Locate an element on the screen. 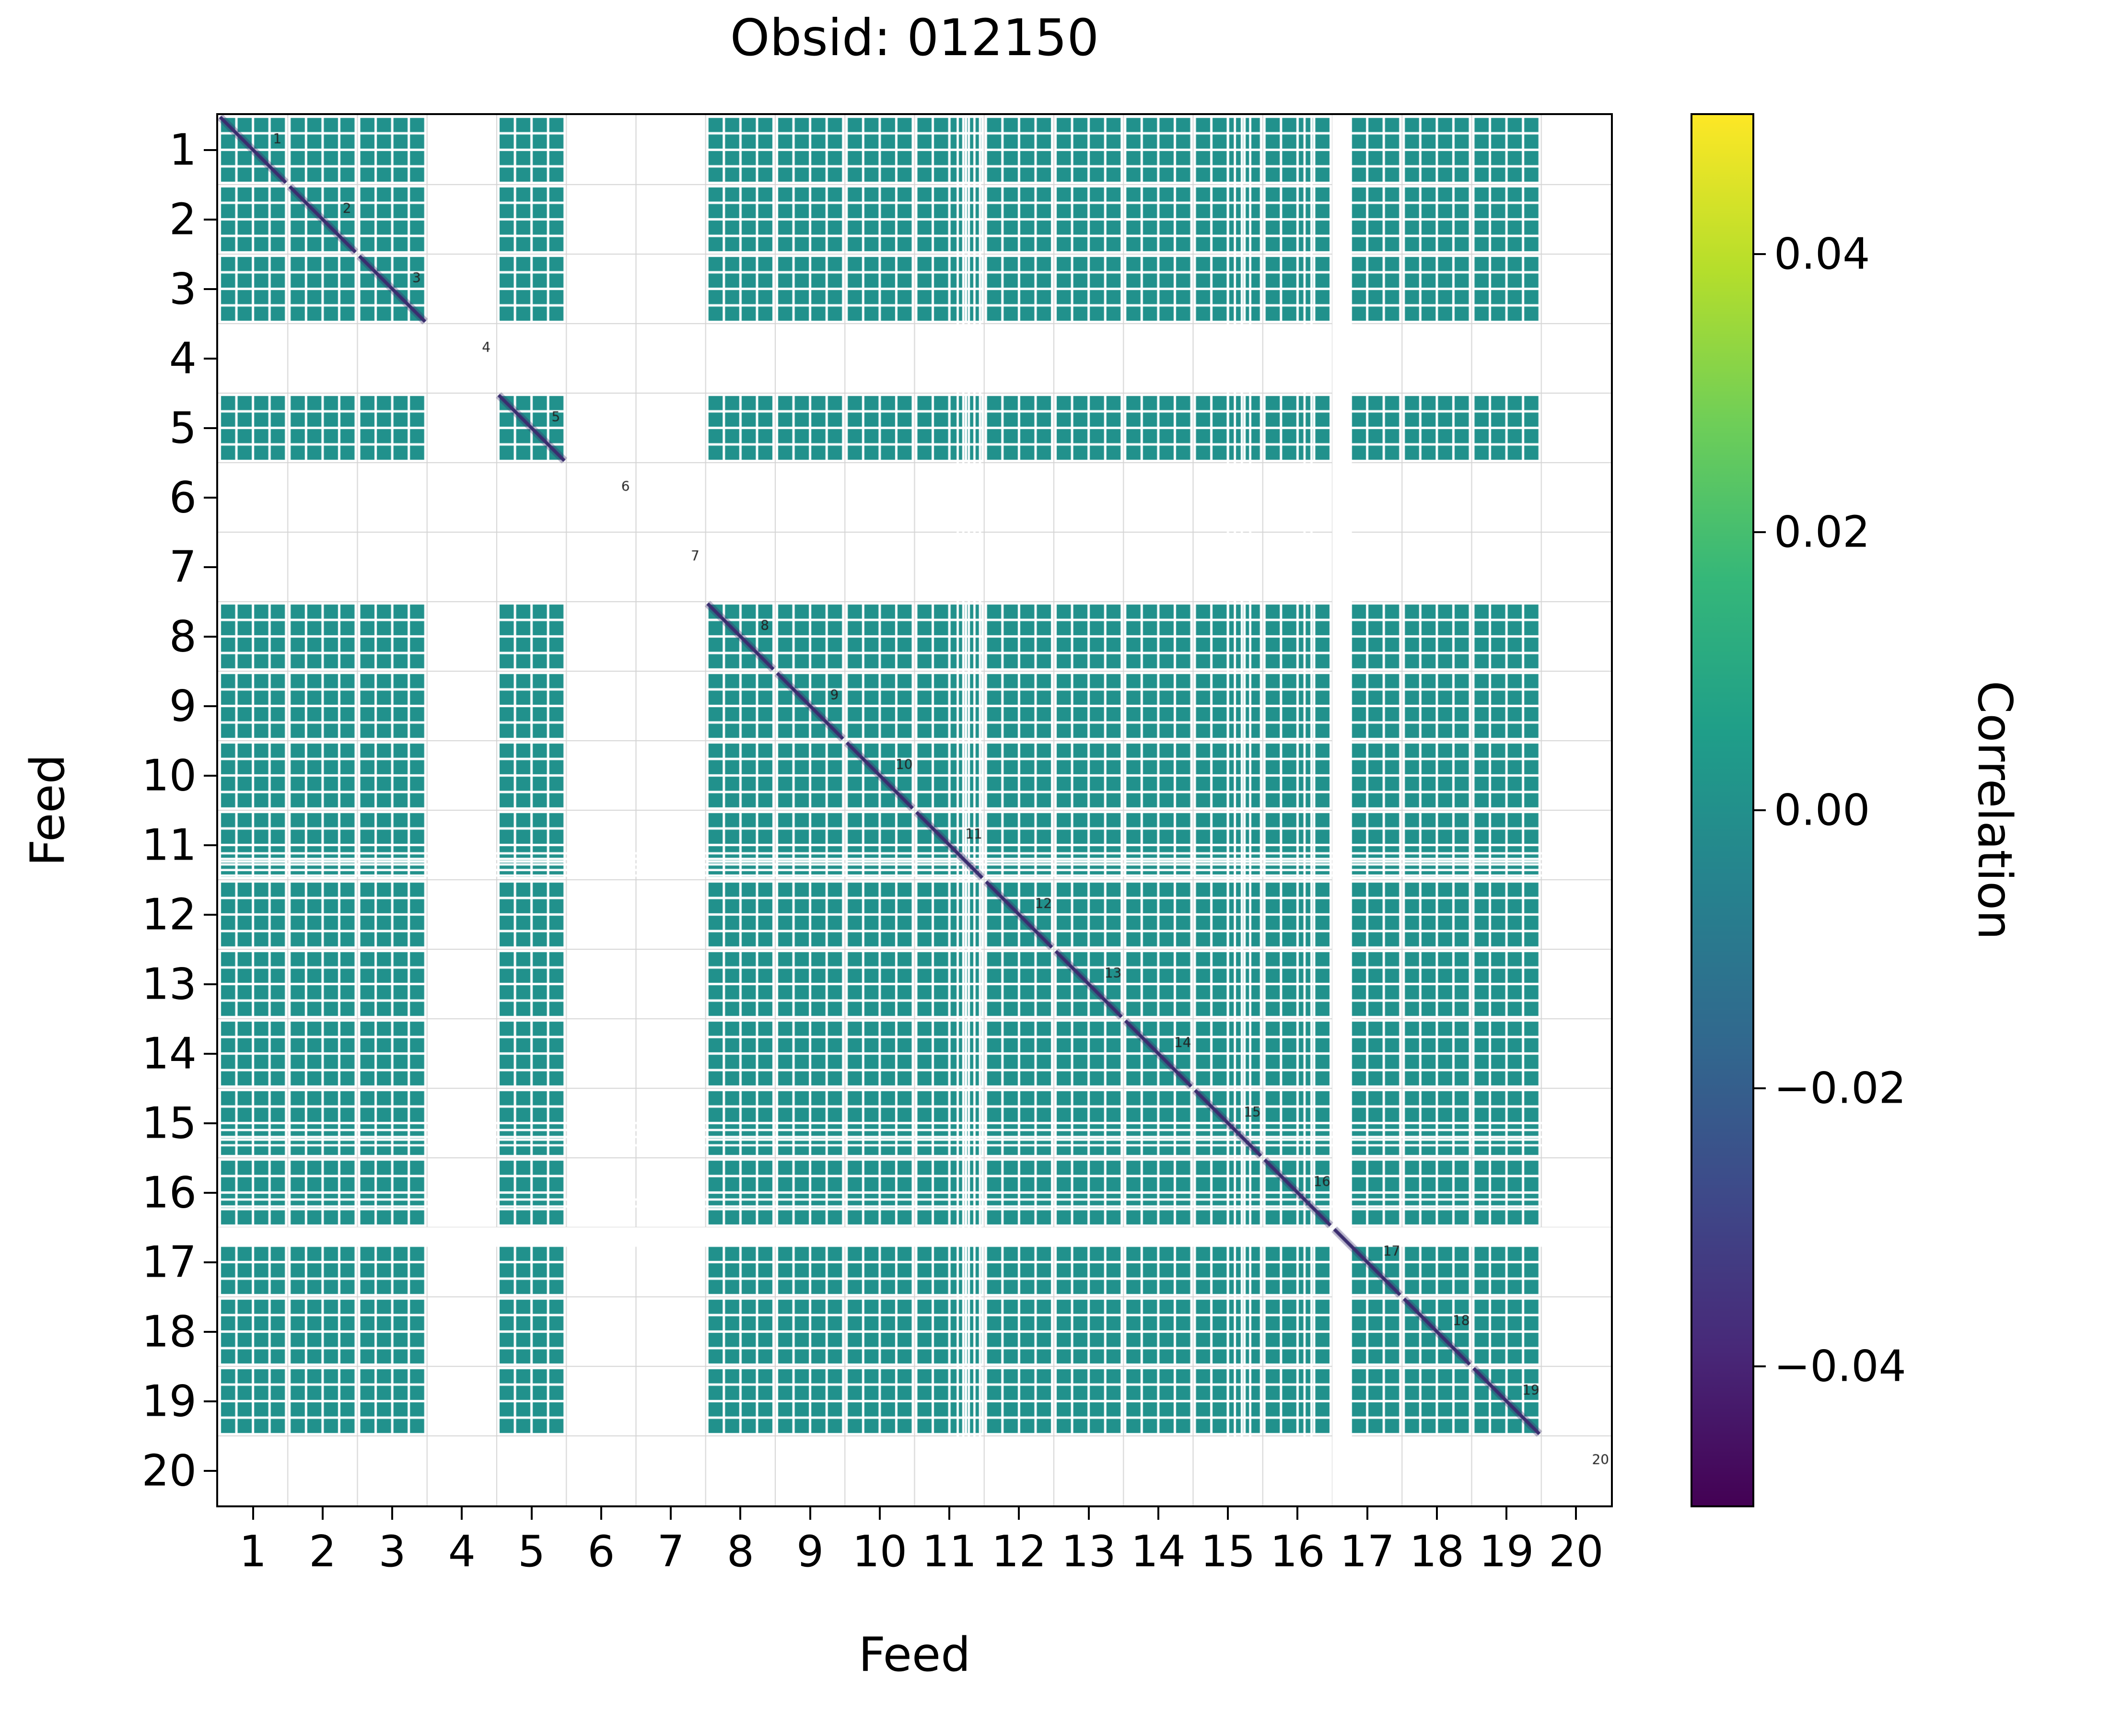  y-tick-label: 4 is located at coordinates (183, 358).